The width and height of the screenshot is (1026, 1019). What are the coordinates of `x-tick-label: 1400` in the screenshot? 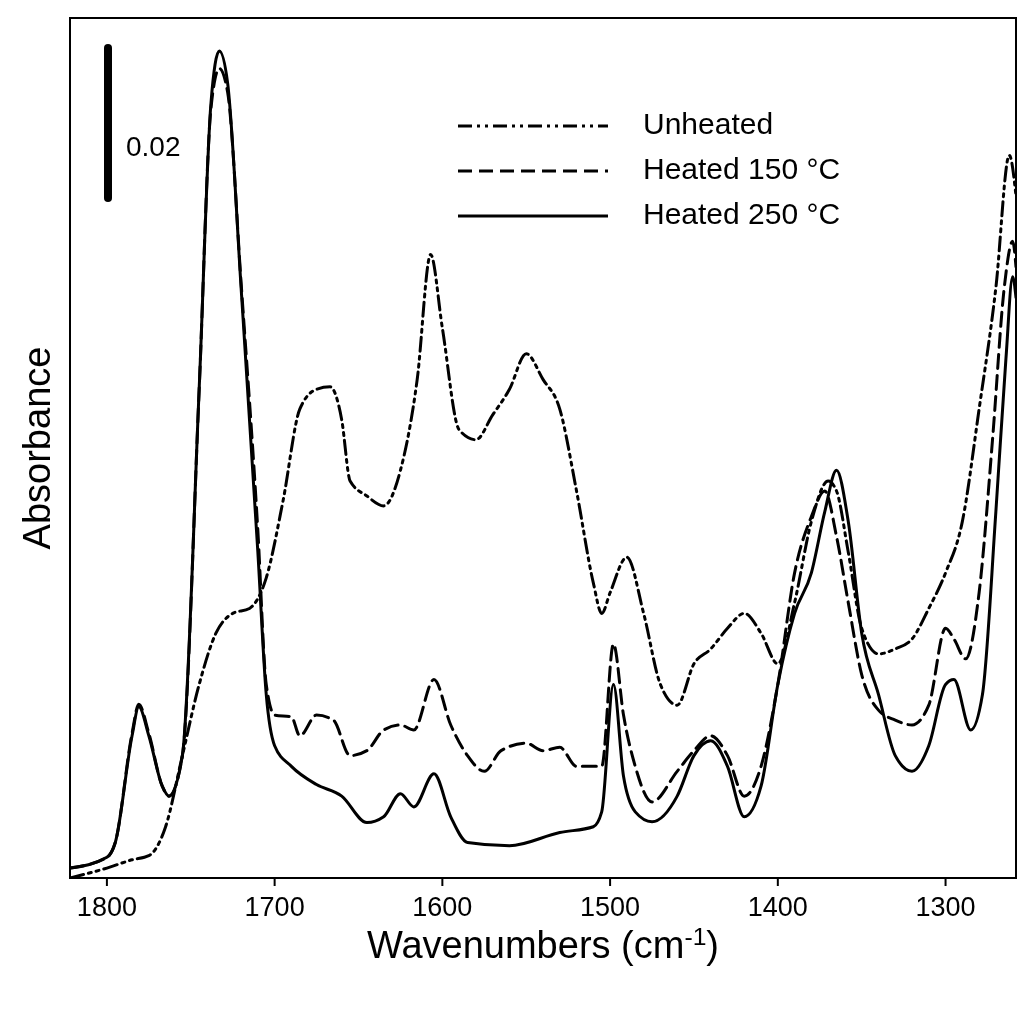 It's located at (777, 907).